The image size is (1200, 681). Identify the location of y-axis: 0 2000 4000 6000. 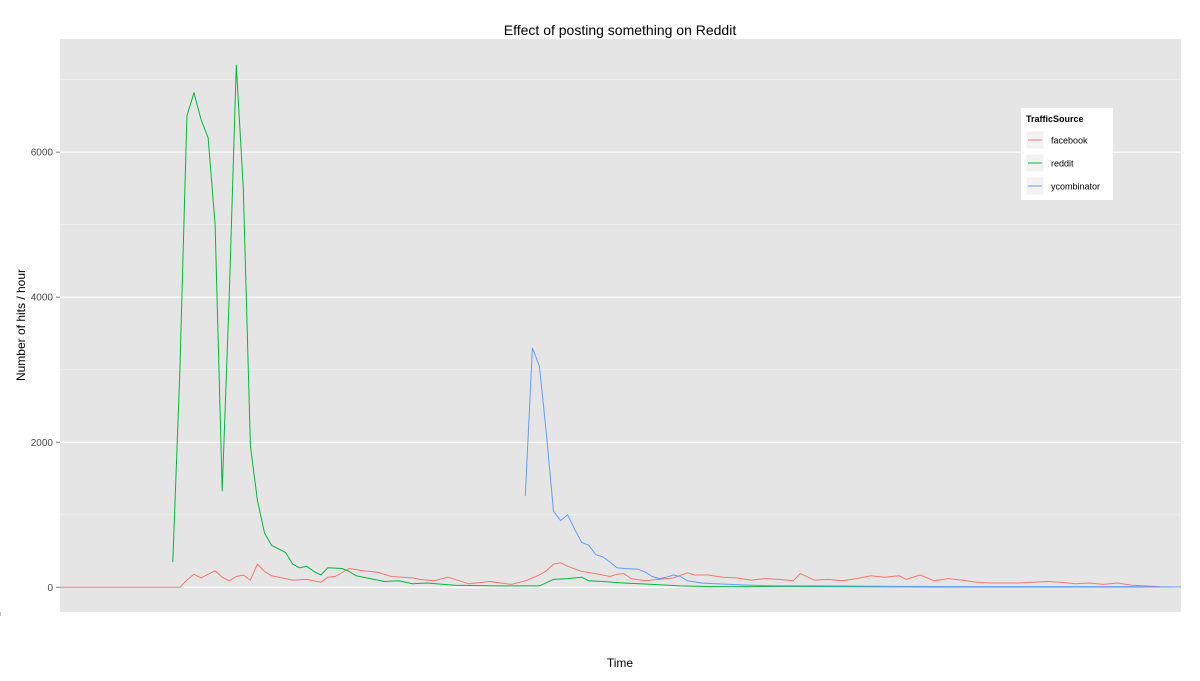
(45, 371).